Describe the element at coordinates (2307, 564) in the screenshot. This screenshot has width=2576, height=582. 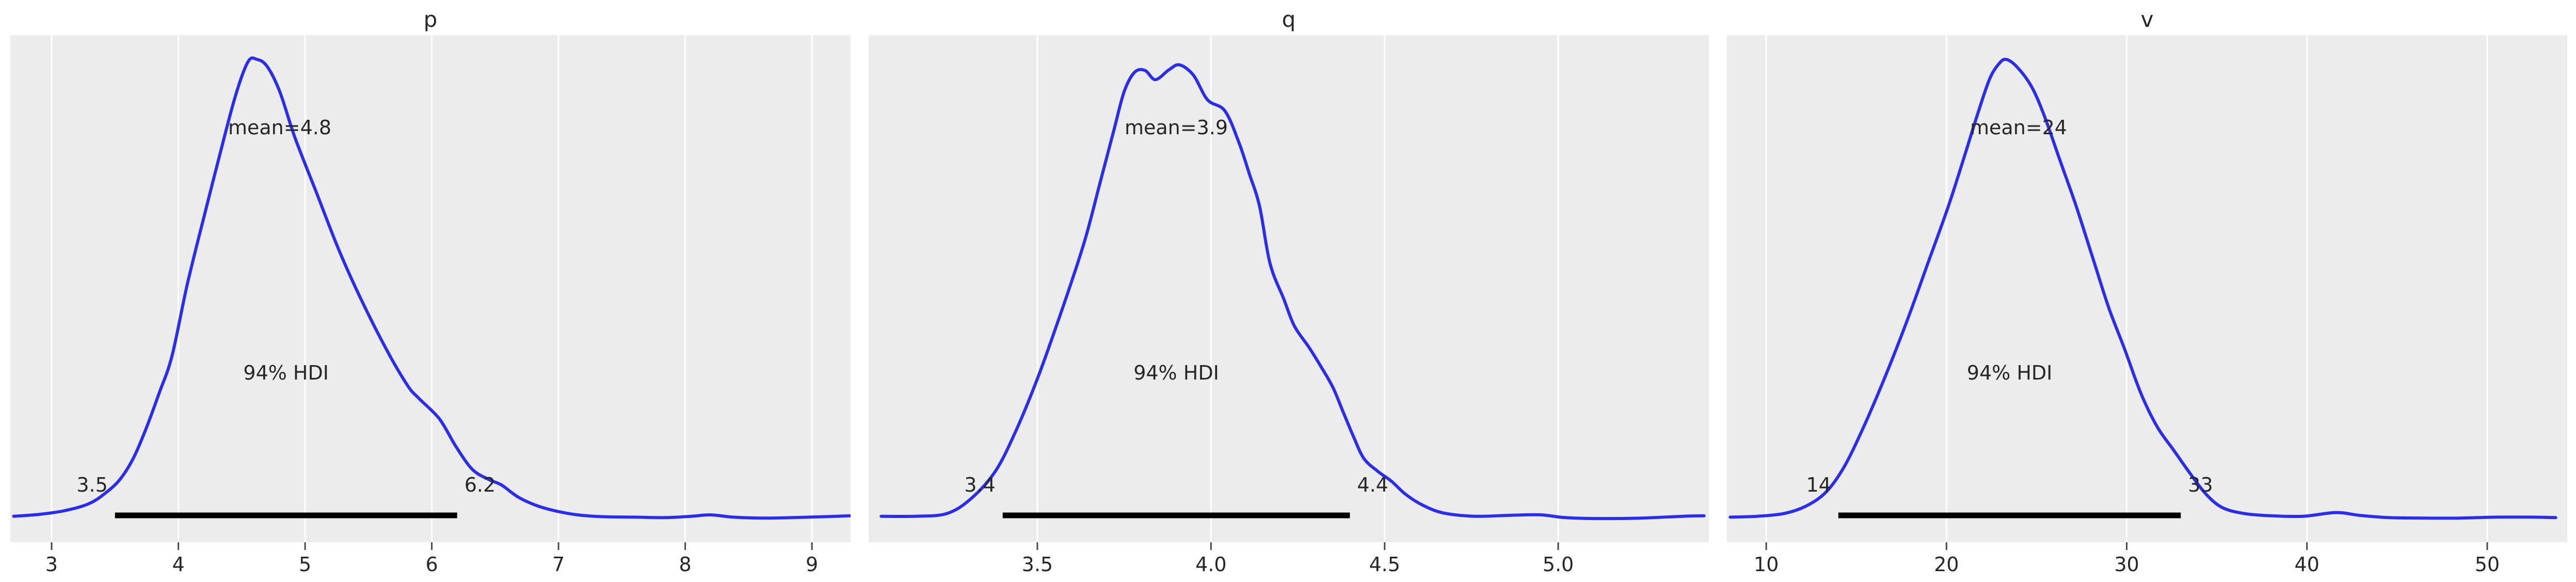
I see `x-tick-label: 40` at that location.